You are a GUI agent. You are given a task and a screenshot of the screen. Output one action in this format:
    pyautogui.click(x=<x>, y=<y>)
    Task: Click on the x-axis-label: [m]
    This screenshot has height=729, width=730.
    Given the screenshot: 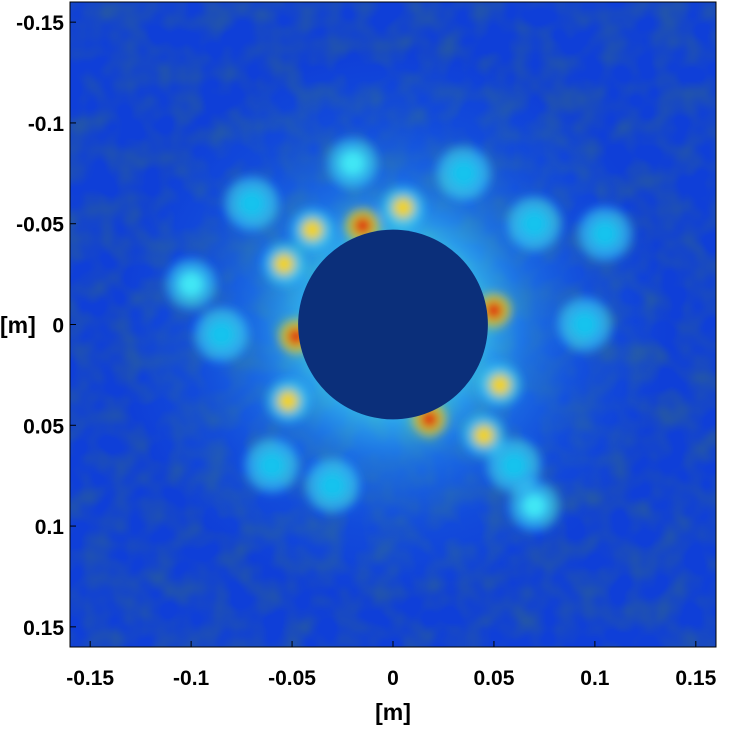 What is the action you would take?
    pyautogui.click(x=393, y=712)
    